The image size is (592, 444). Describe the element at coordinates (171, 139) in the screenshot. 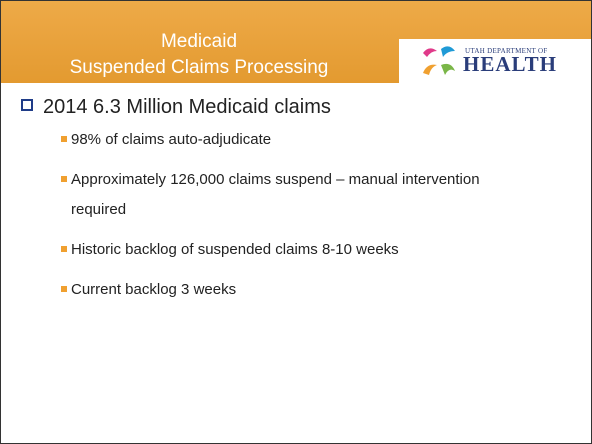

I see `sub-bullet-text: 98% of claims auto-adjudicate` at that location.